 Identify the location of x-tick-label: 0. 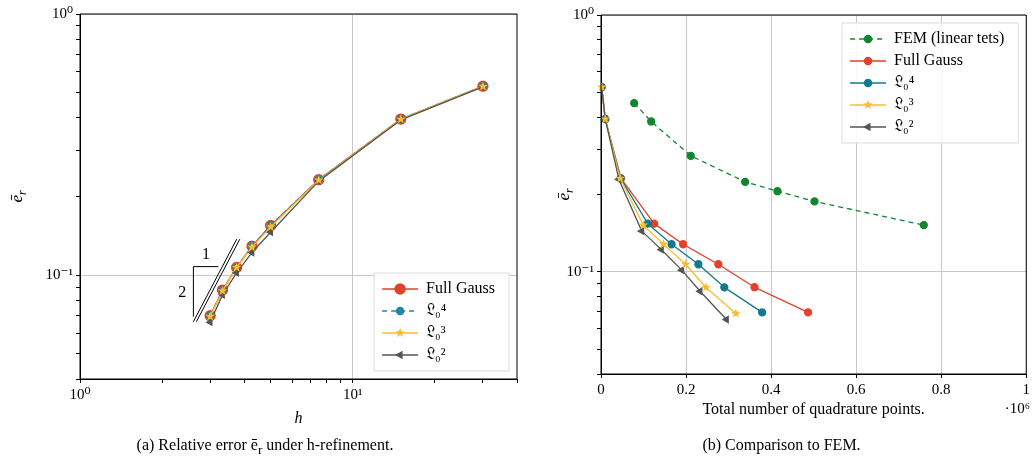
(601, 388).